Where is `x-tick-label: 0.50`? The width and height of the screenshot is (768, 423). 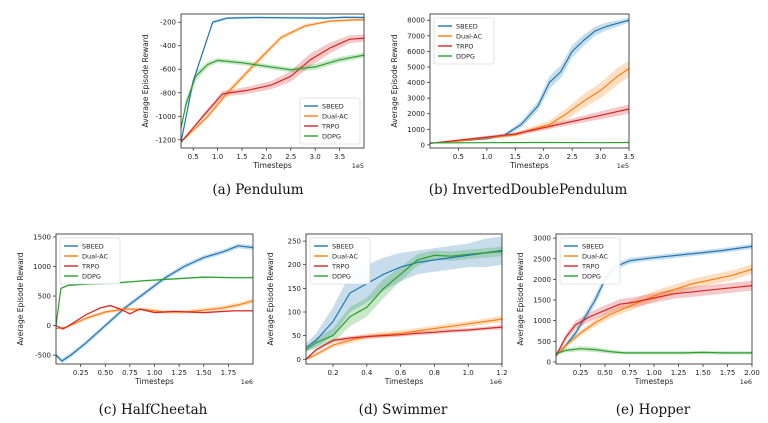
x-tick-label: 0.50 is located at coordinates (605, 373).